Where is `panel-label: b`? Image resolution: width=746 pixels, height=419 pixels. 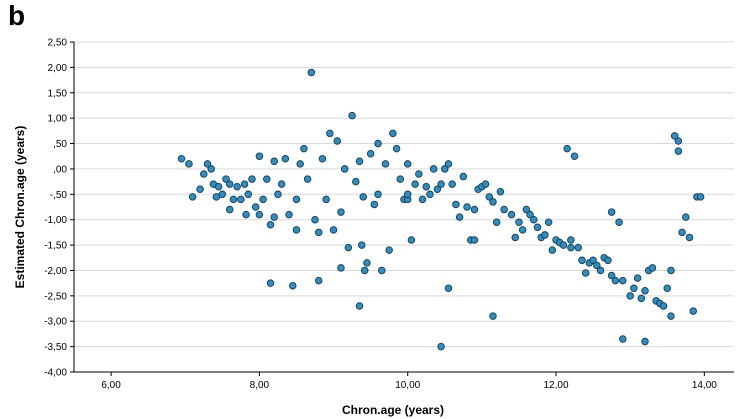 panel-label: b is located at coordinates (17, 15).